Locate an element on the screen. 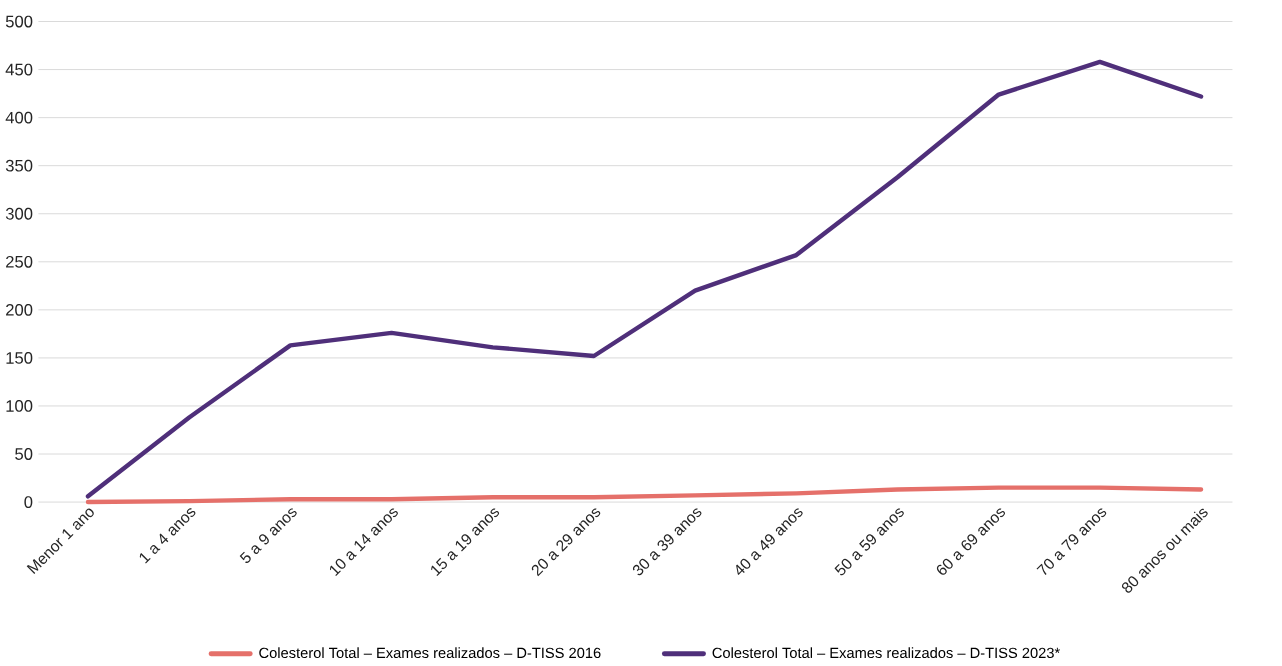  y-tick-label: 100 is located at coordinates (19, 406).